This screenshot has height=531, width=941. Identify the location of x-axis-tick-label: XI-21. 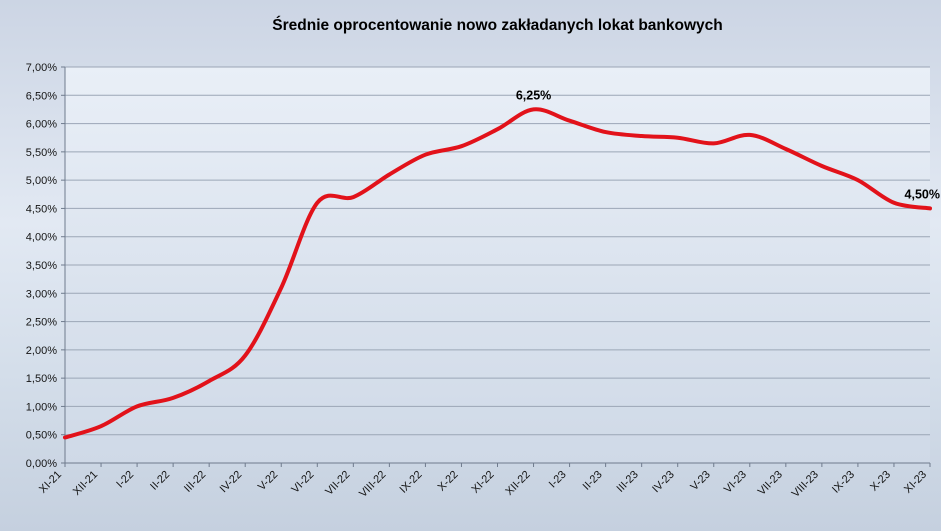
(50, 482).